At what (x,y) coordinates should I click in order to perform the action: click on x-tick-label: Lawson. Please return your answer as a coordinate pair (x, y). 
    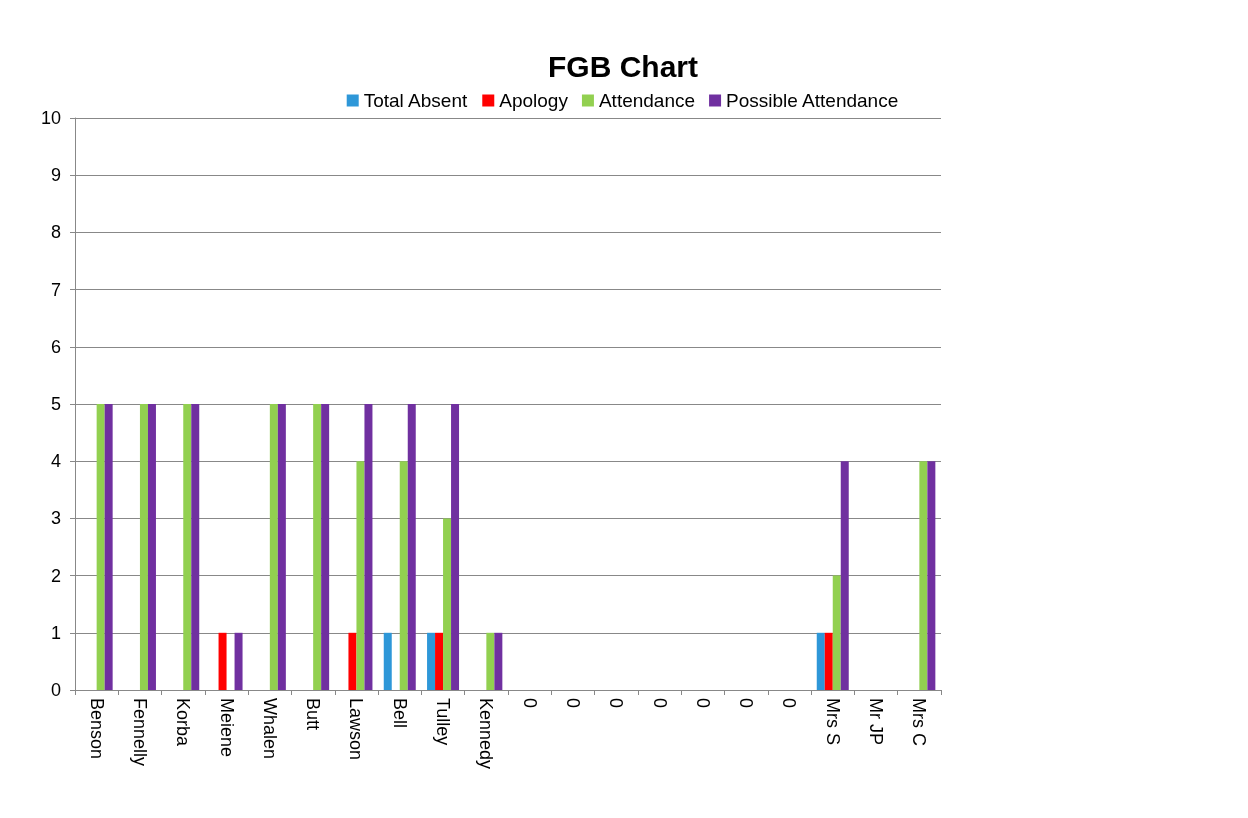
    Looking at the image, I should click on (356, 729).